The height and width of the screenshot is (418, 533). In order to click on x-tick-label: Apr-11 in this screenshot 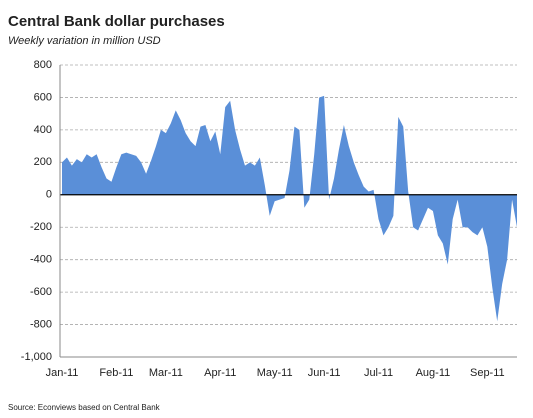, I will do `click(220, 373)`.